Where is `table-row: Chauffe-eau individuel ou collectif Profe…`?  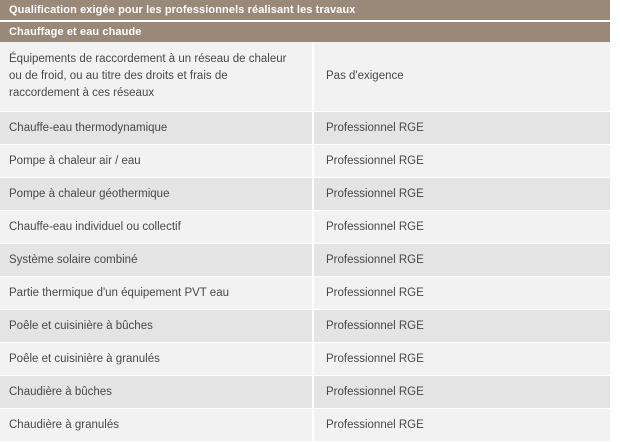 table-row: Chauffe-eau individuel ou collectif Profe… is located at coordinates (305, 227).